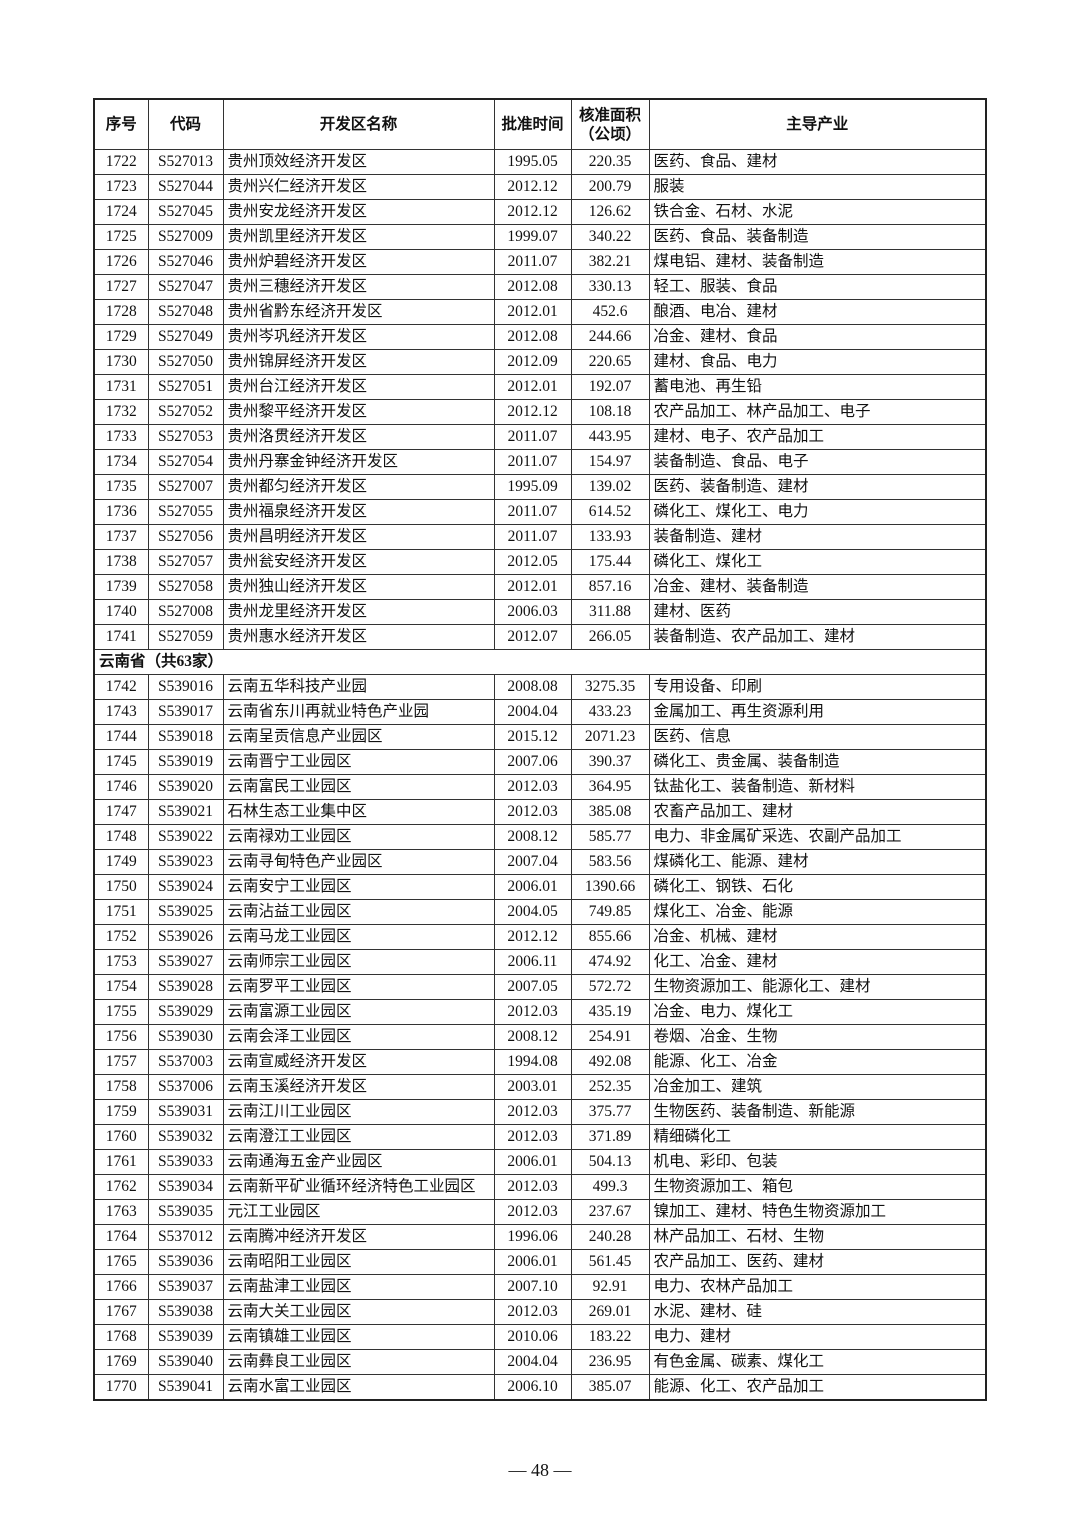  Describe the element at coordinates (185, 287) in the screenshot. I see `cell-code: S527047` at that location.